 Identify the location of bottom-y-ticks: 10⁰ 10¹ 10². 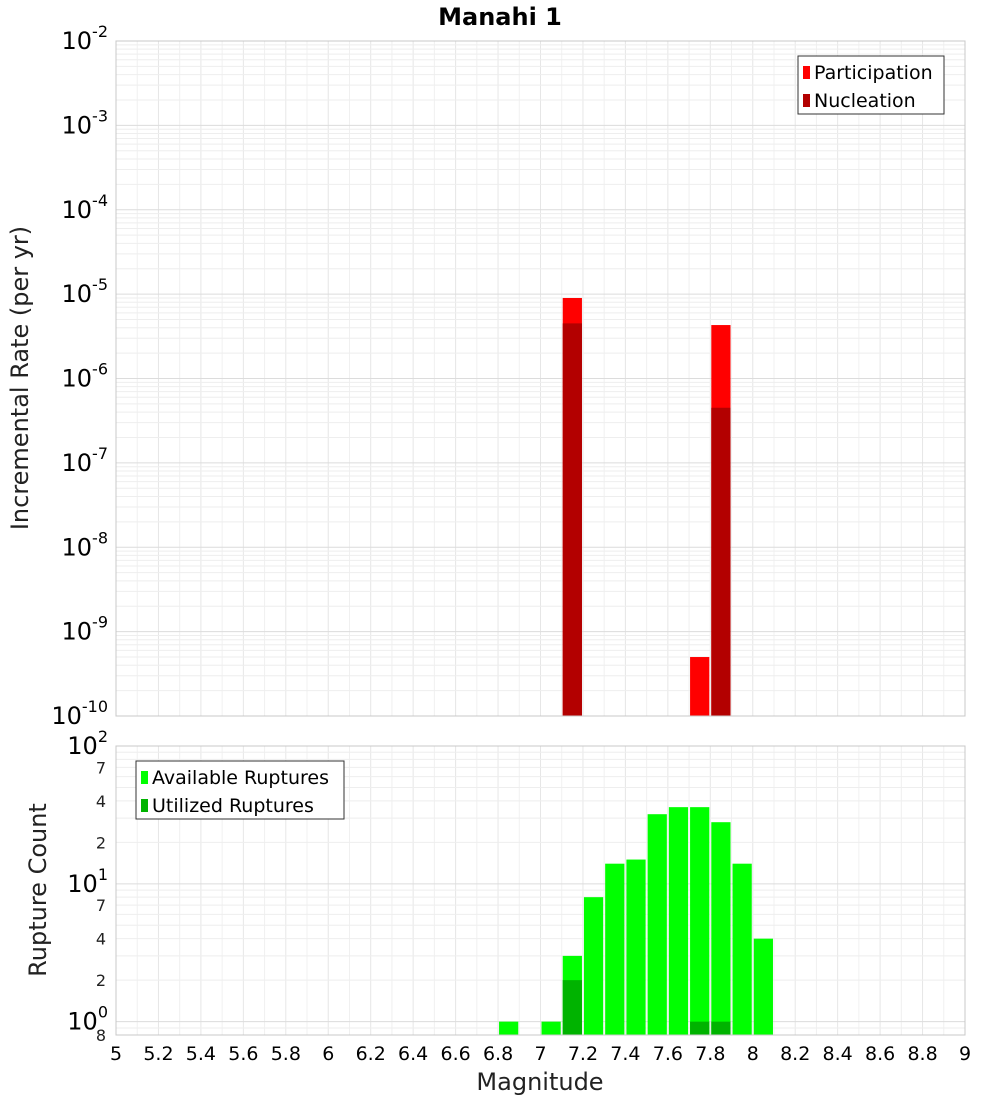
(87, 881).